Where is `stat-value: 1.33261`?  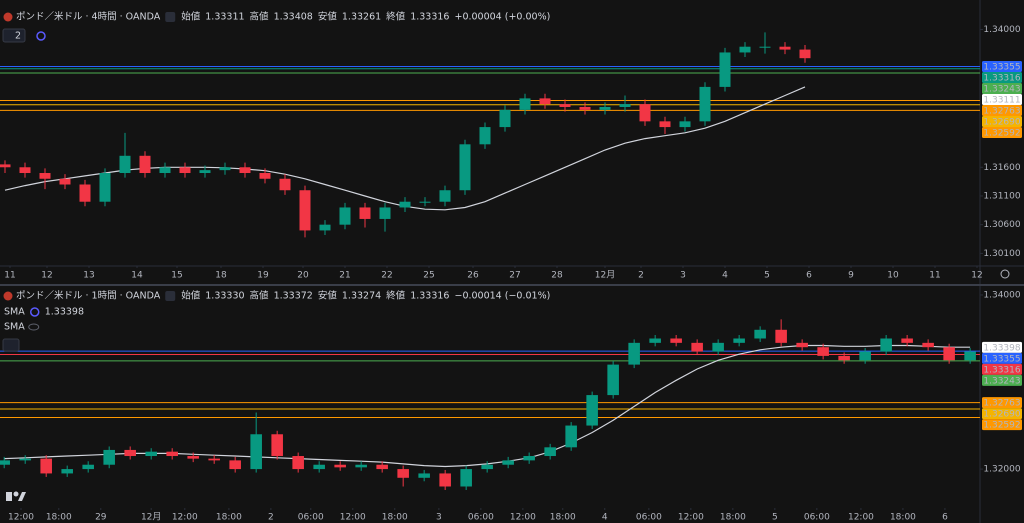 stat-value: 1.33261 is located at coordinates (361, 17).